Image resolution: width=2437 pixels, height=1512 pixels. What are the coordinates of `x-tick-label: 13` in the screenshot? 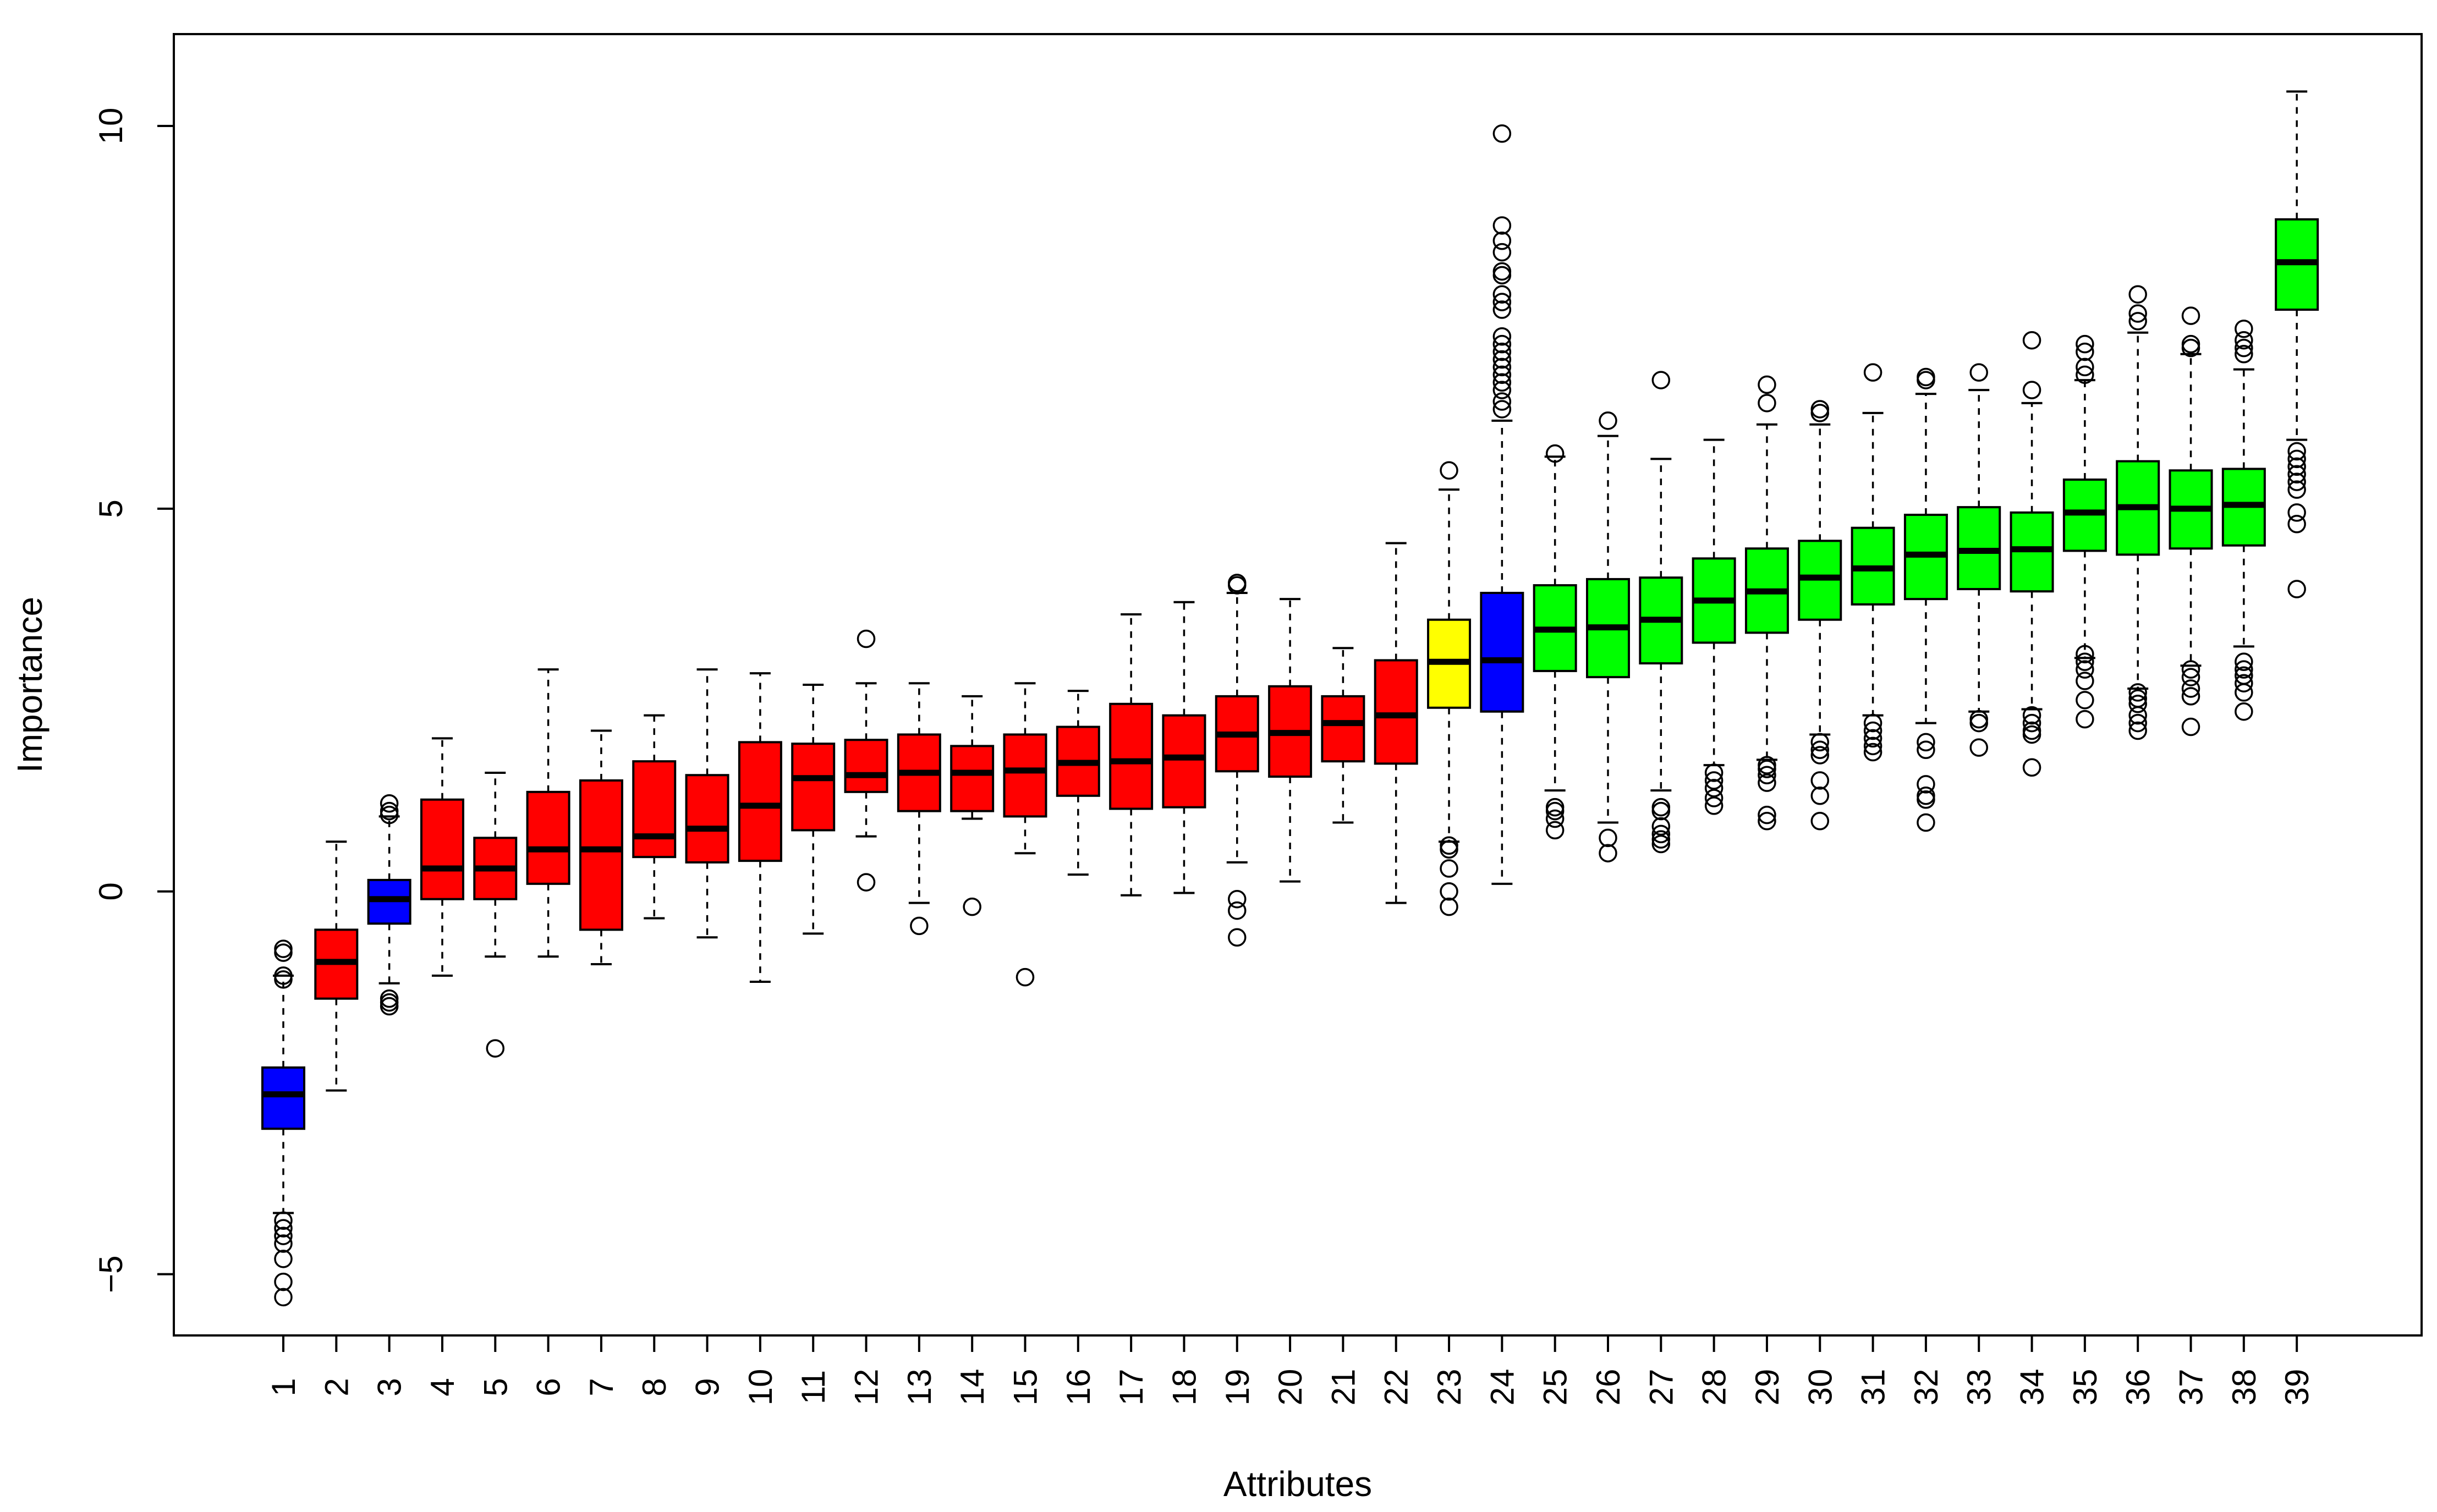 It's located at (919, 1387).